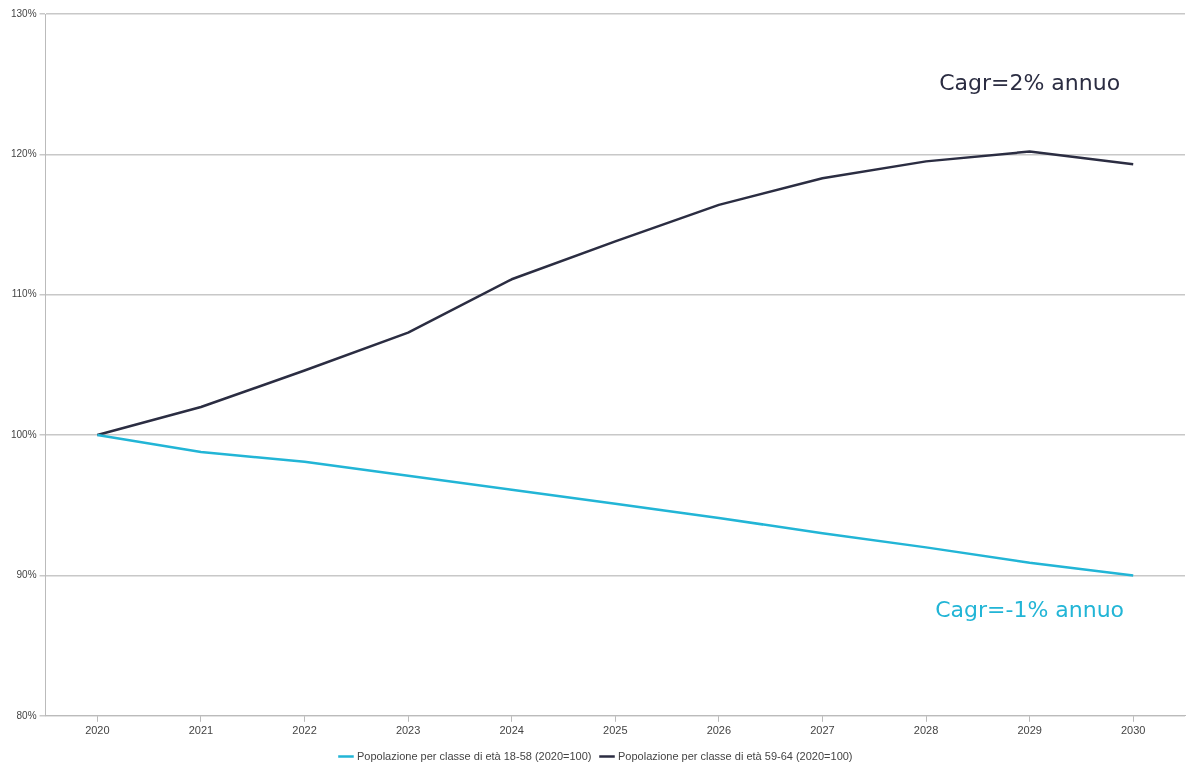  I want to click on x-tick-label: 2022, so click(304, 730).